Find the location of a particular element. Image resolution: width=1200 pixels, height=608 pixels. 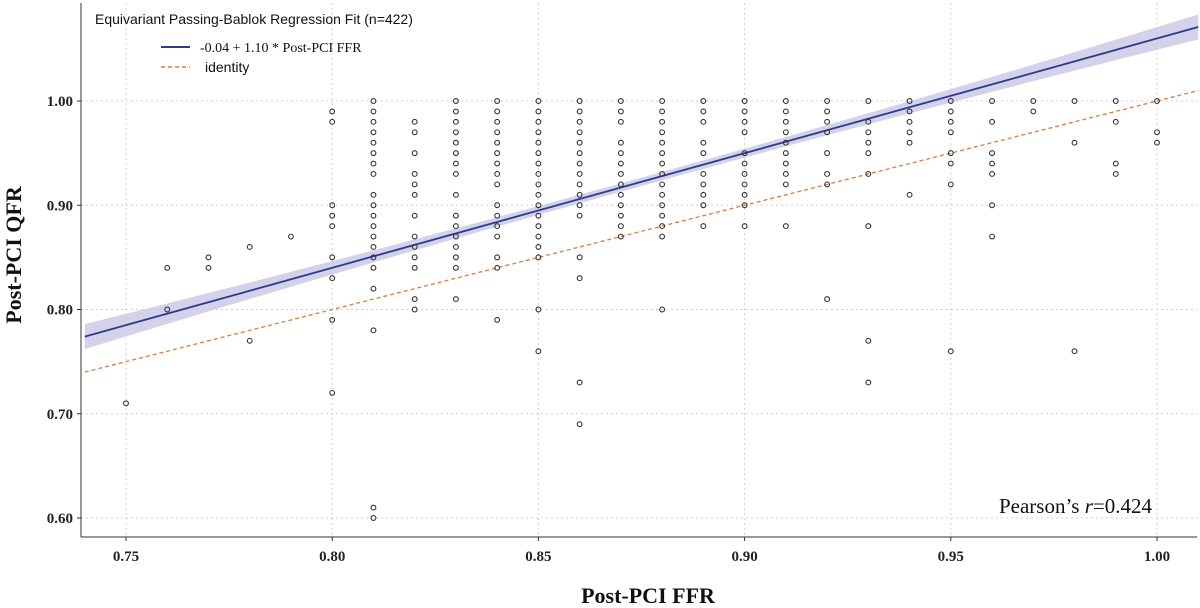

y-tick-label: 1.00 is located at coordinates (60, 102).